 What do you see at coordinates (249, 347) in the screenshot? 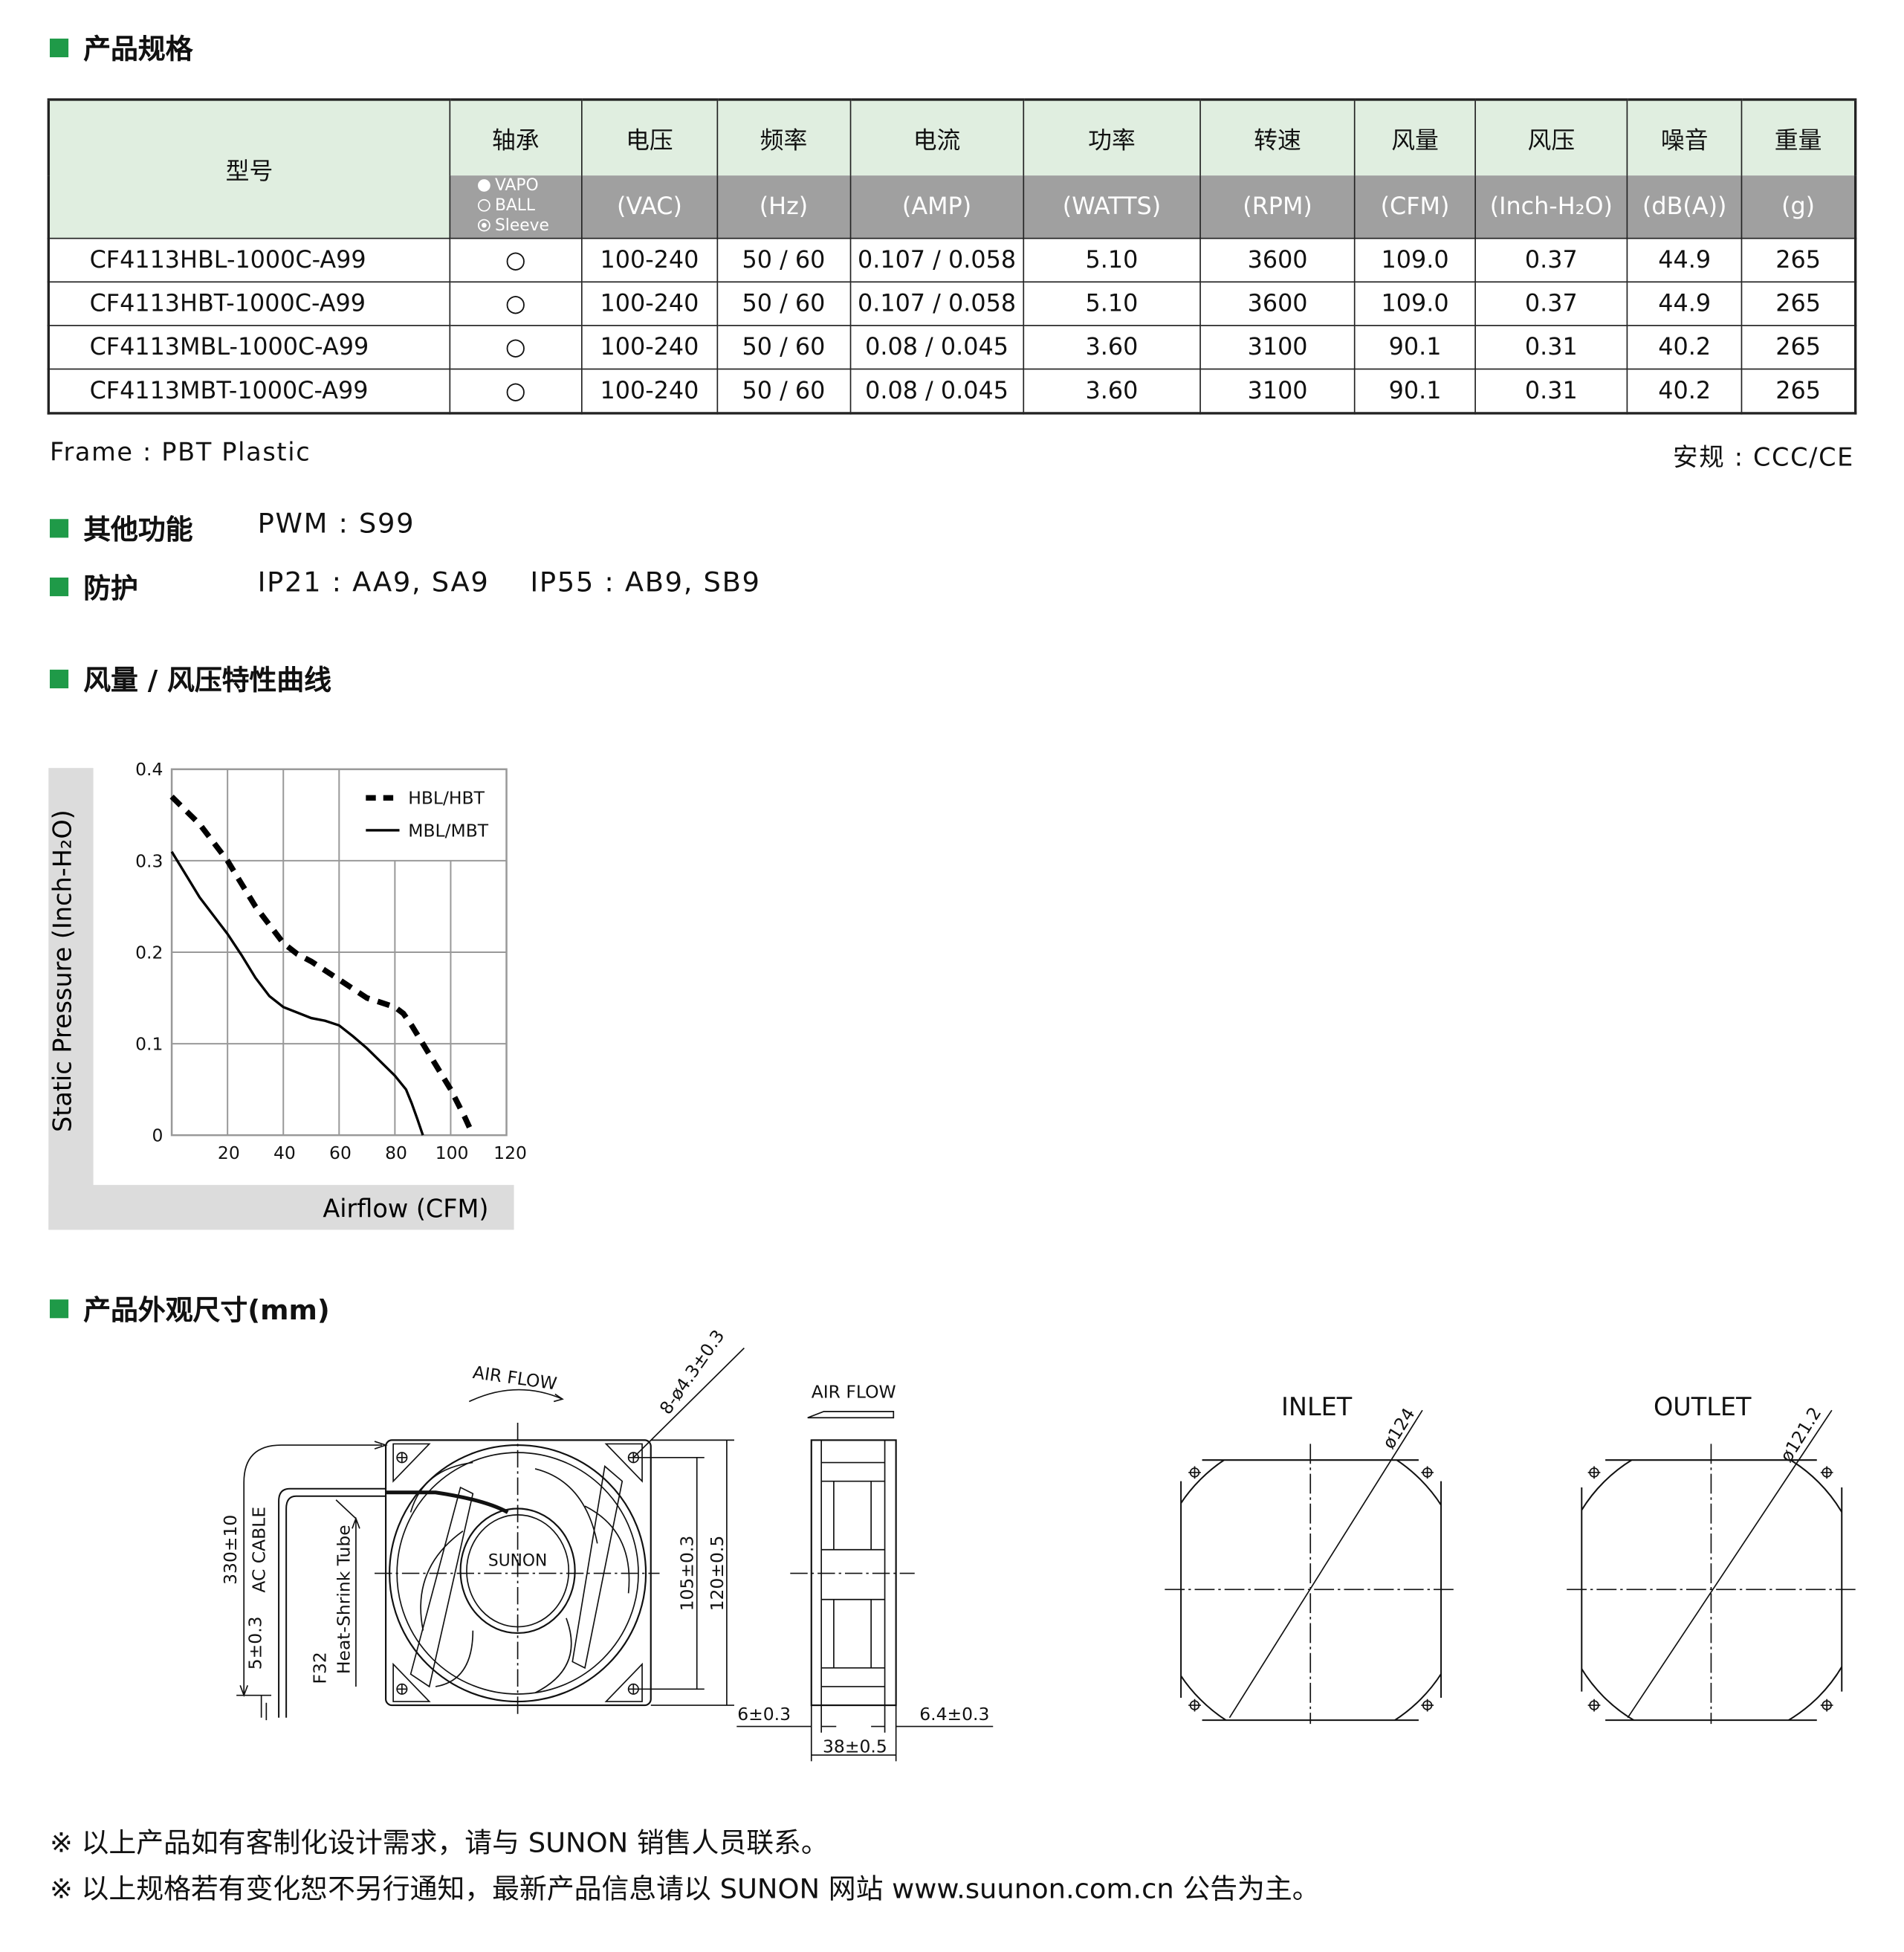
I see `model-cell: CF4113MBL-1000C-A99` at bounding box center [249, 347].